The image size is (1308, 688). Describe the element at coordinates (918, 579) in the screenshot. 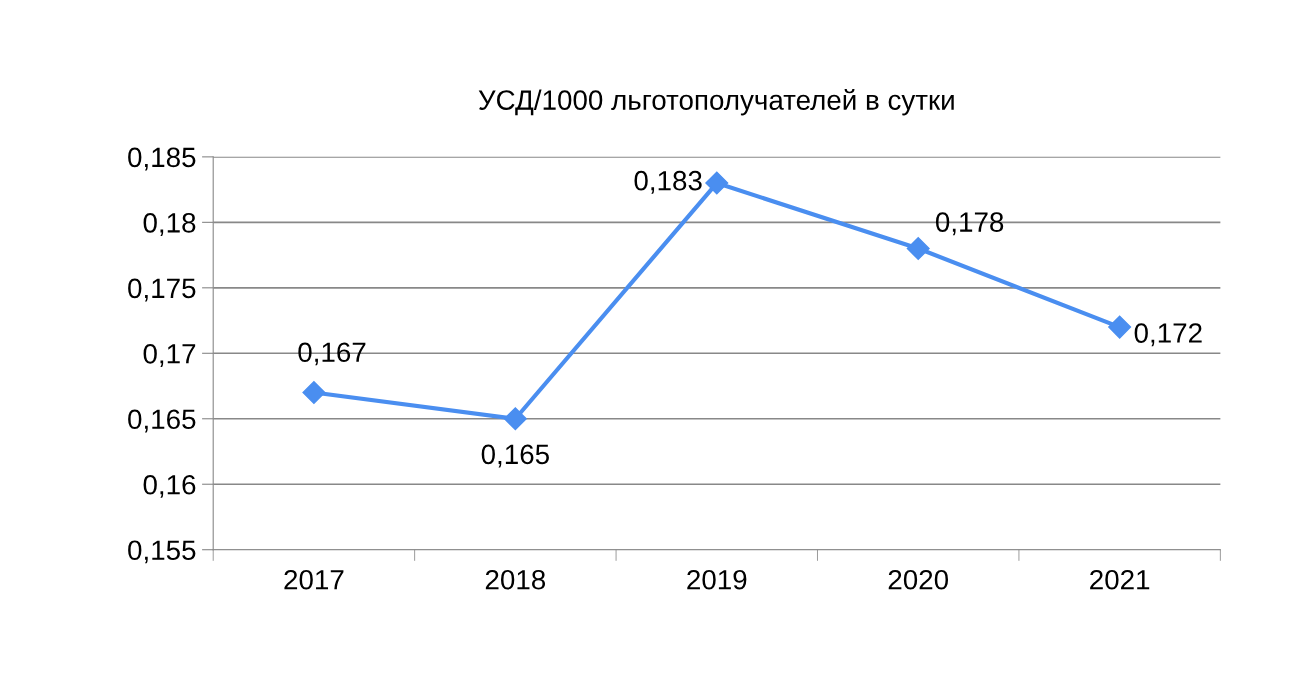

I see `x-tick-label: 2020` at that location.